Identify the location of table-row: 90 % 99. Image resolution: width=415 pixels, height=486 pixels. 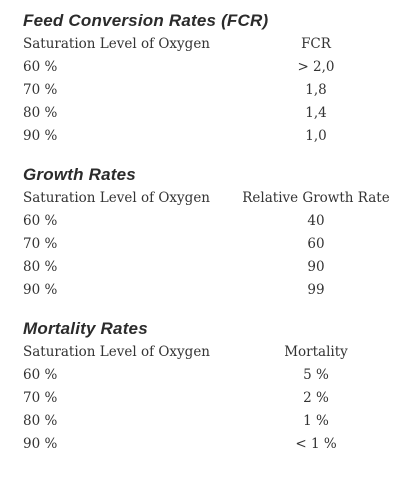
(219, 290).